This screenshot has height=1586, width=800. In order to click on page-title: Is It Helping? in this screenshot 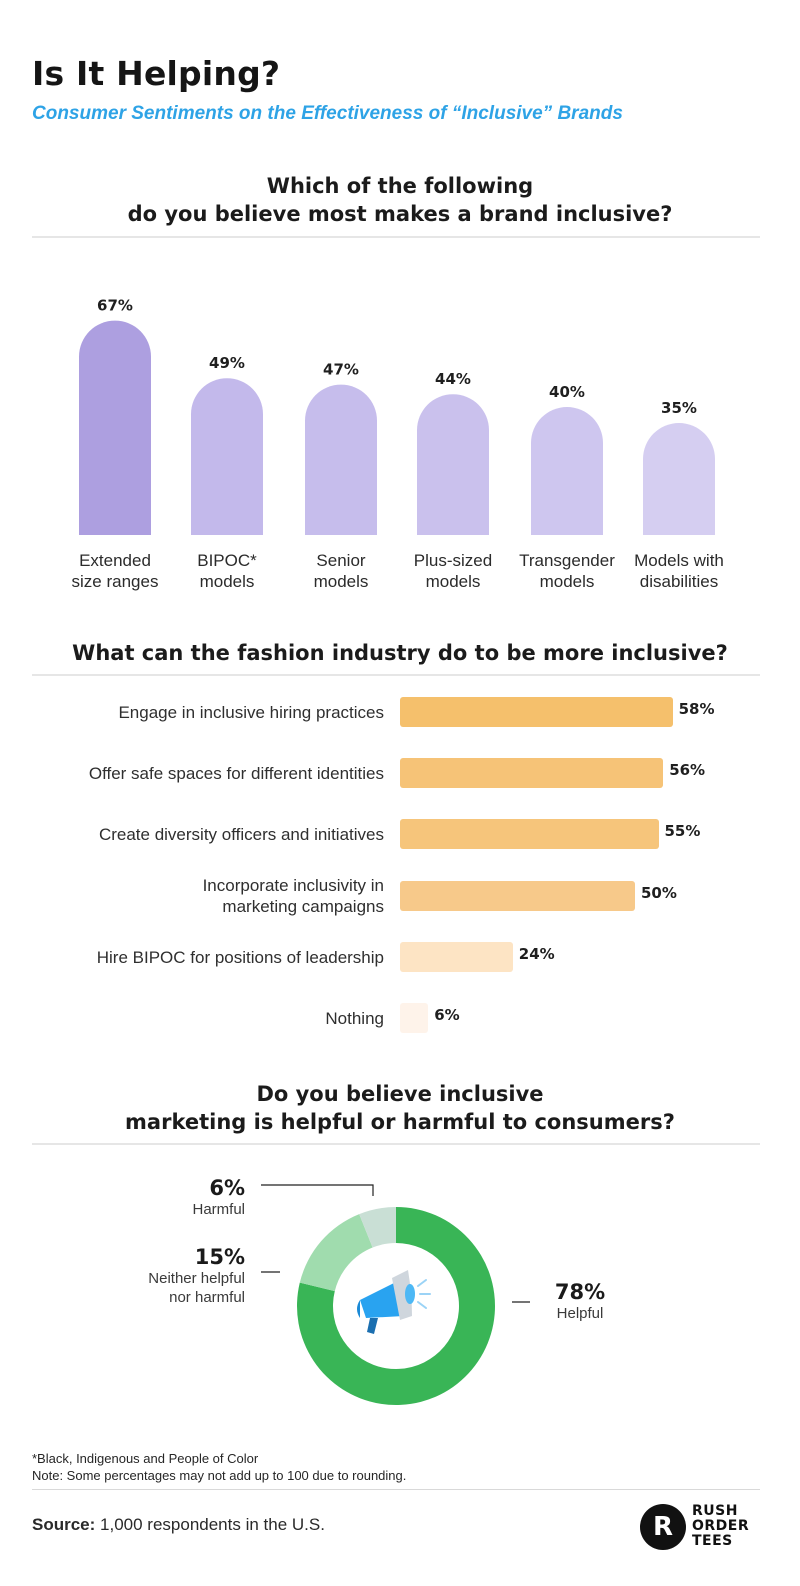, I will do `click(156, 73)`.